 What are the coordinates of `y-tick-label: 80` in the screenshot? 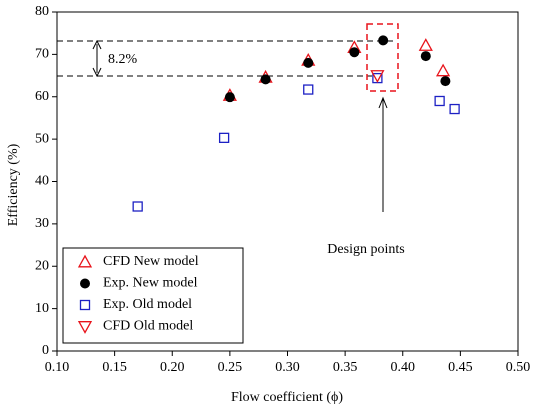 It's located at (42, 11).